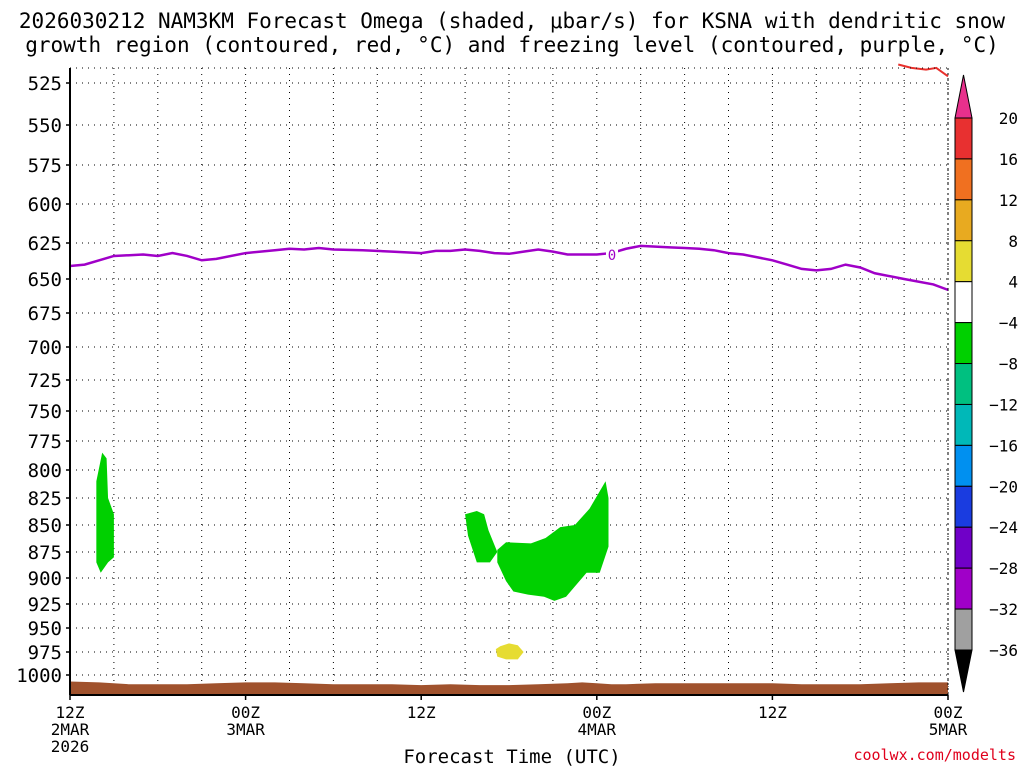 The width and height of the screenshot is (1024, 768). I want to click on y-tick-label: 700, so click(45, 348).